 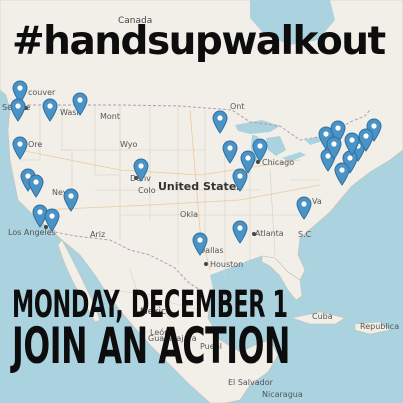 I want to click on la-2-pin, so click(x=52, y=220).